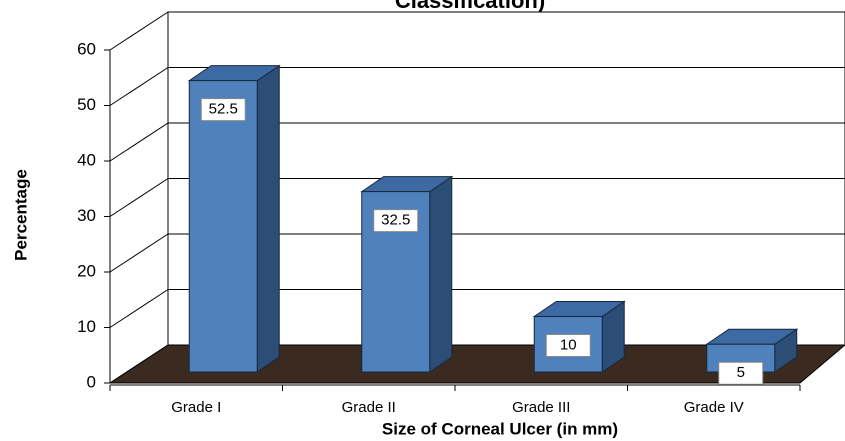 This screenshot has height=441, width=845. What do you see at coordinates (500, 428) in the screenshot?
I see `x-axis-title: Size of Corneal Ulcer (in mm)` at bounding box center [500, 428].